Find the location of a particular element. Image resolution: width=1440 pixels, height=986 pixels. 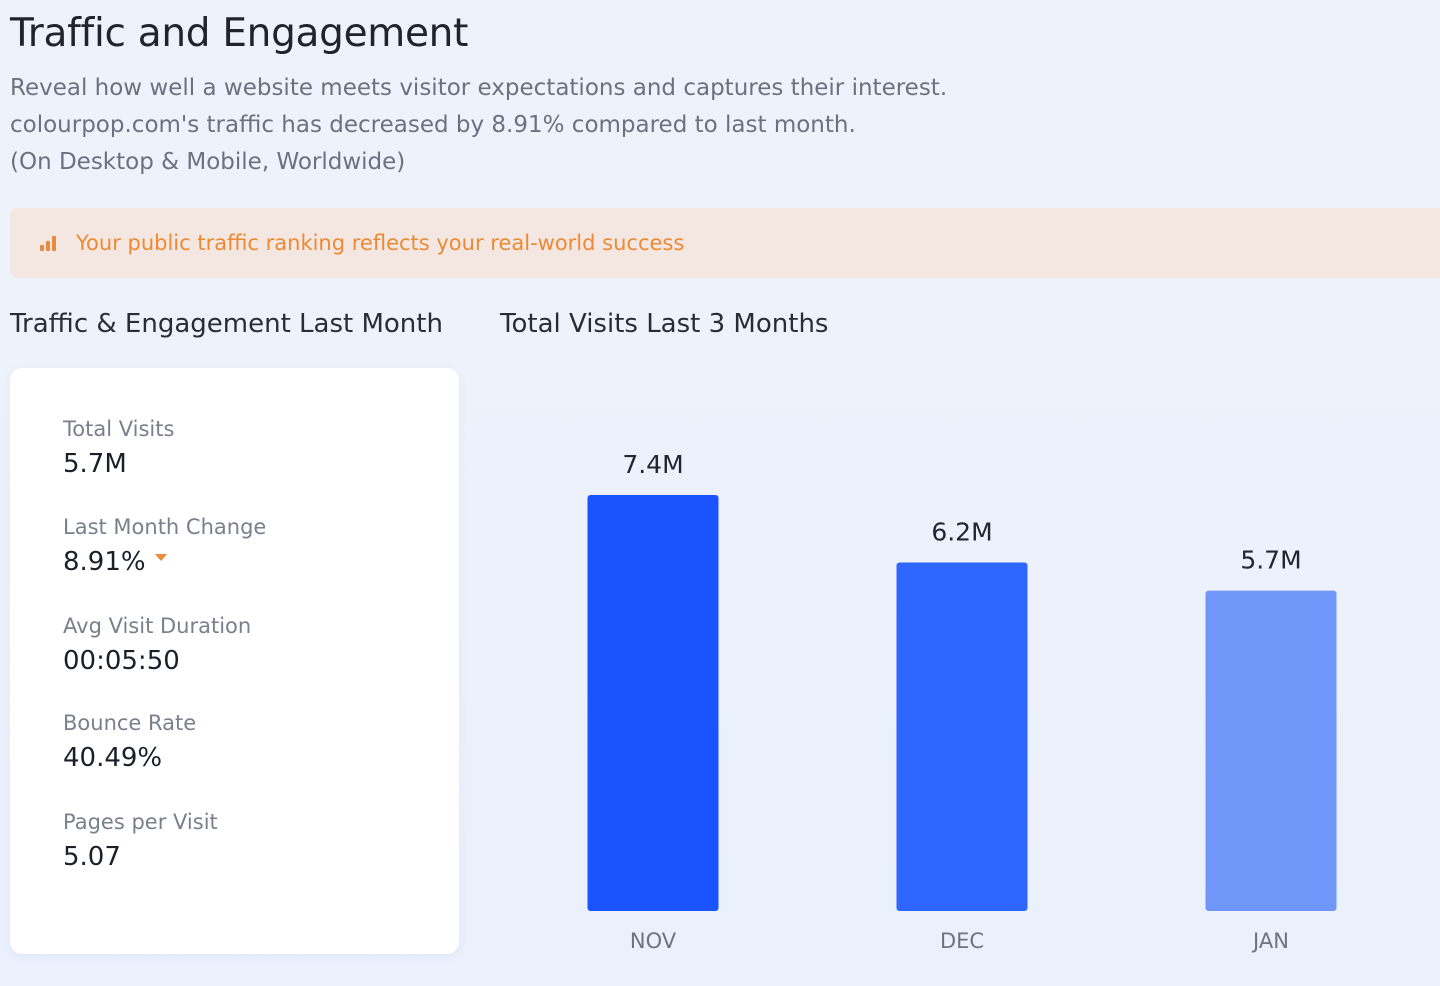

bar-value-label: 7.4M is located at coordinates (652, 464).